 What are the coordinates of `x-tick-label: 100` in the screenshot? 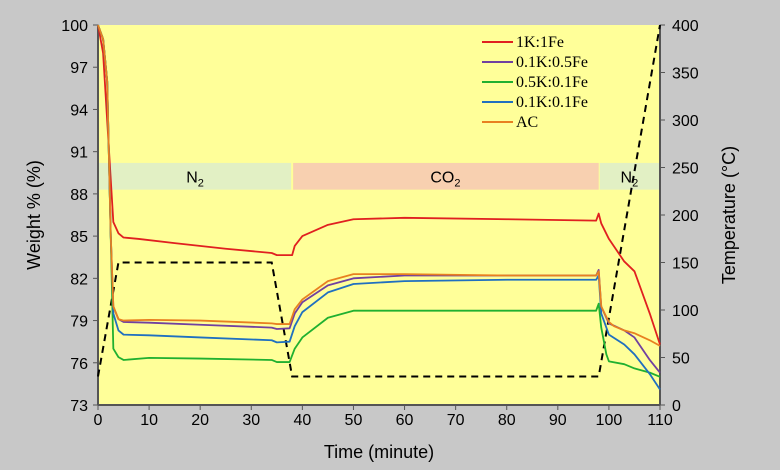 It's located at (609, 420).